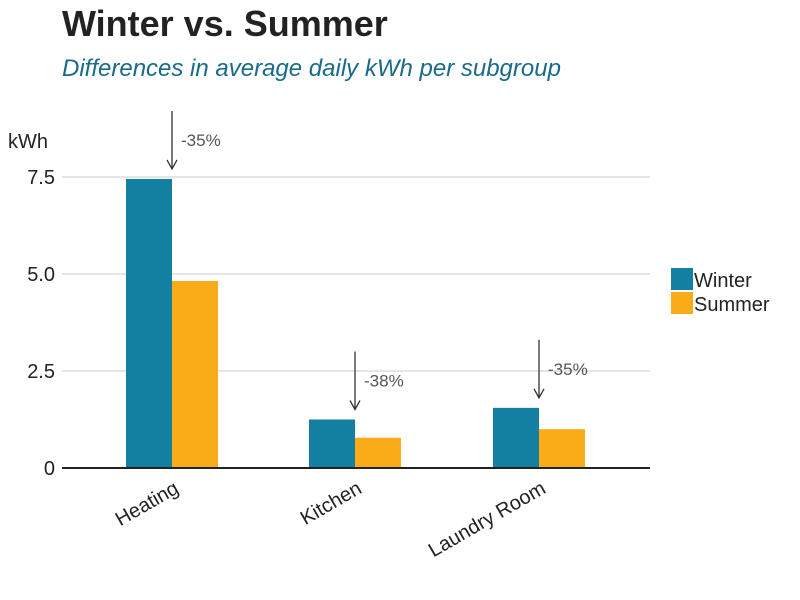  Describe the element at coordinates (378, 452) in the screenshot. I see `bar-summer-kitchen` at that location.